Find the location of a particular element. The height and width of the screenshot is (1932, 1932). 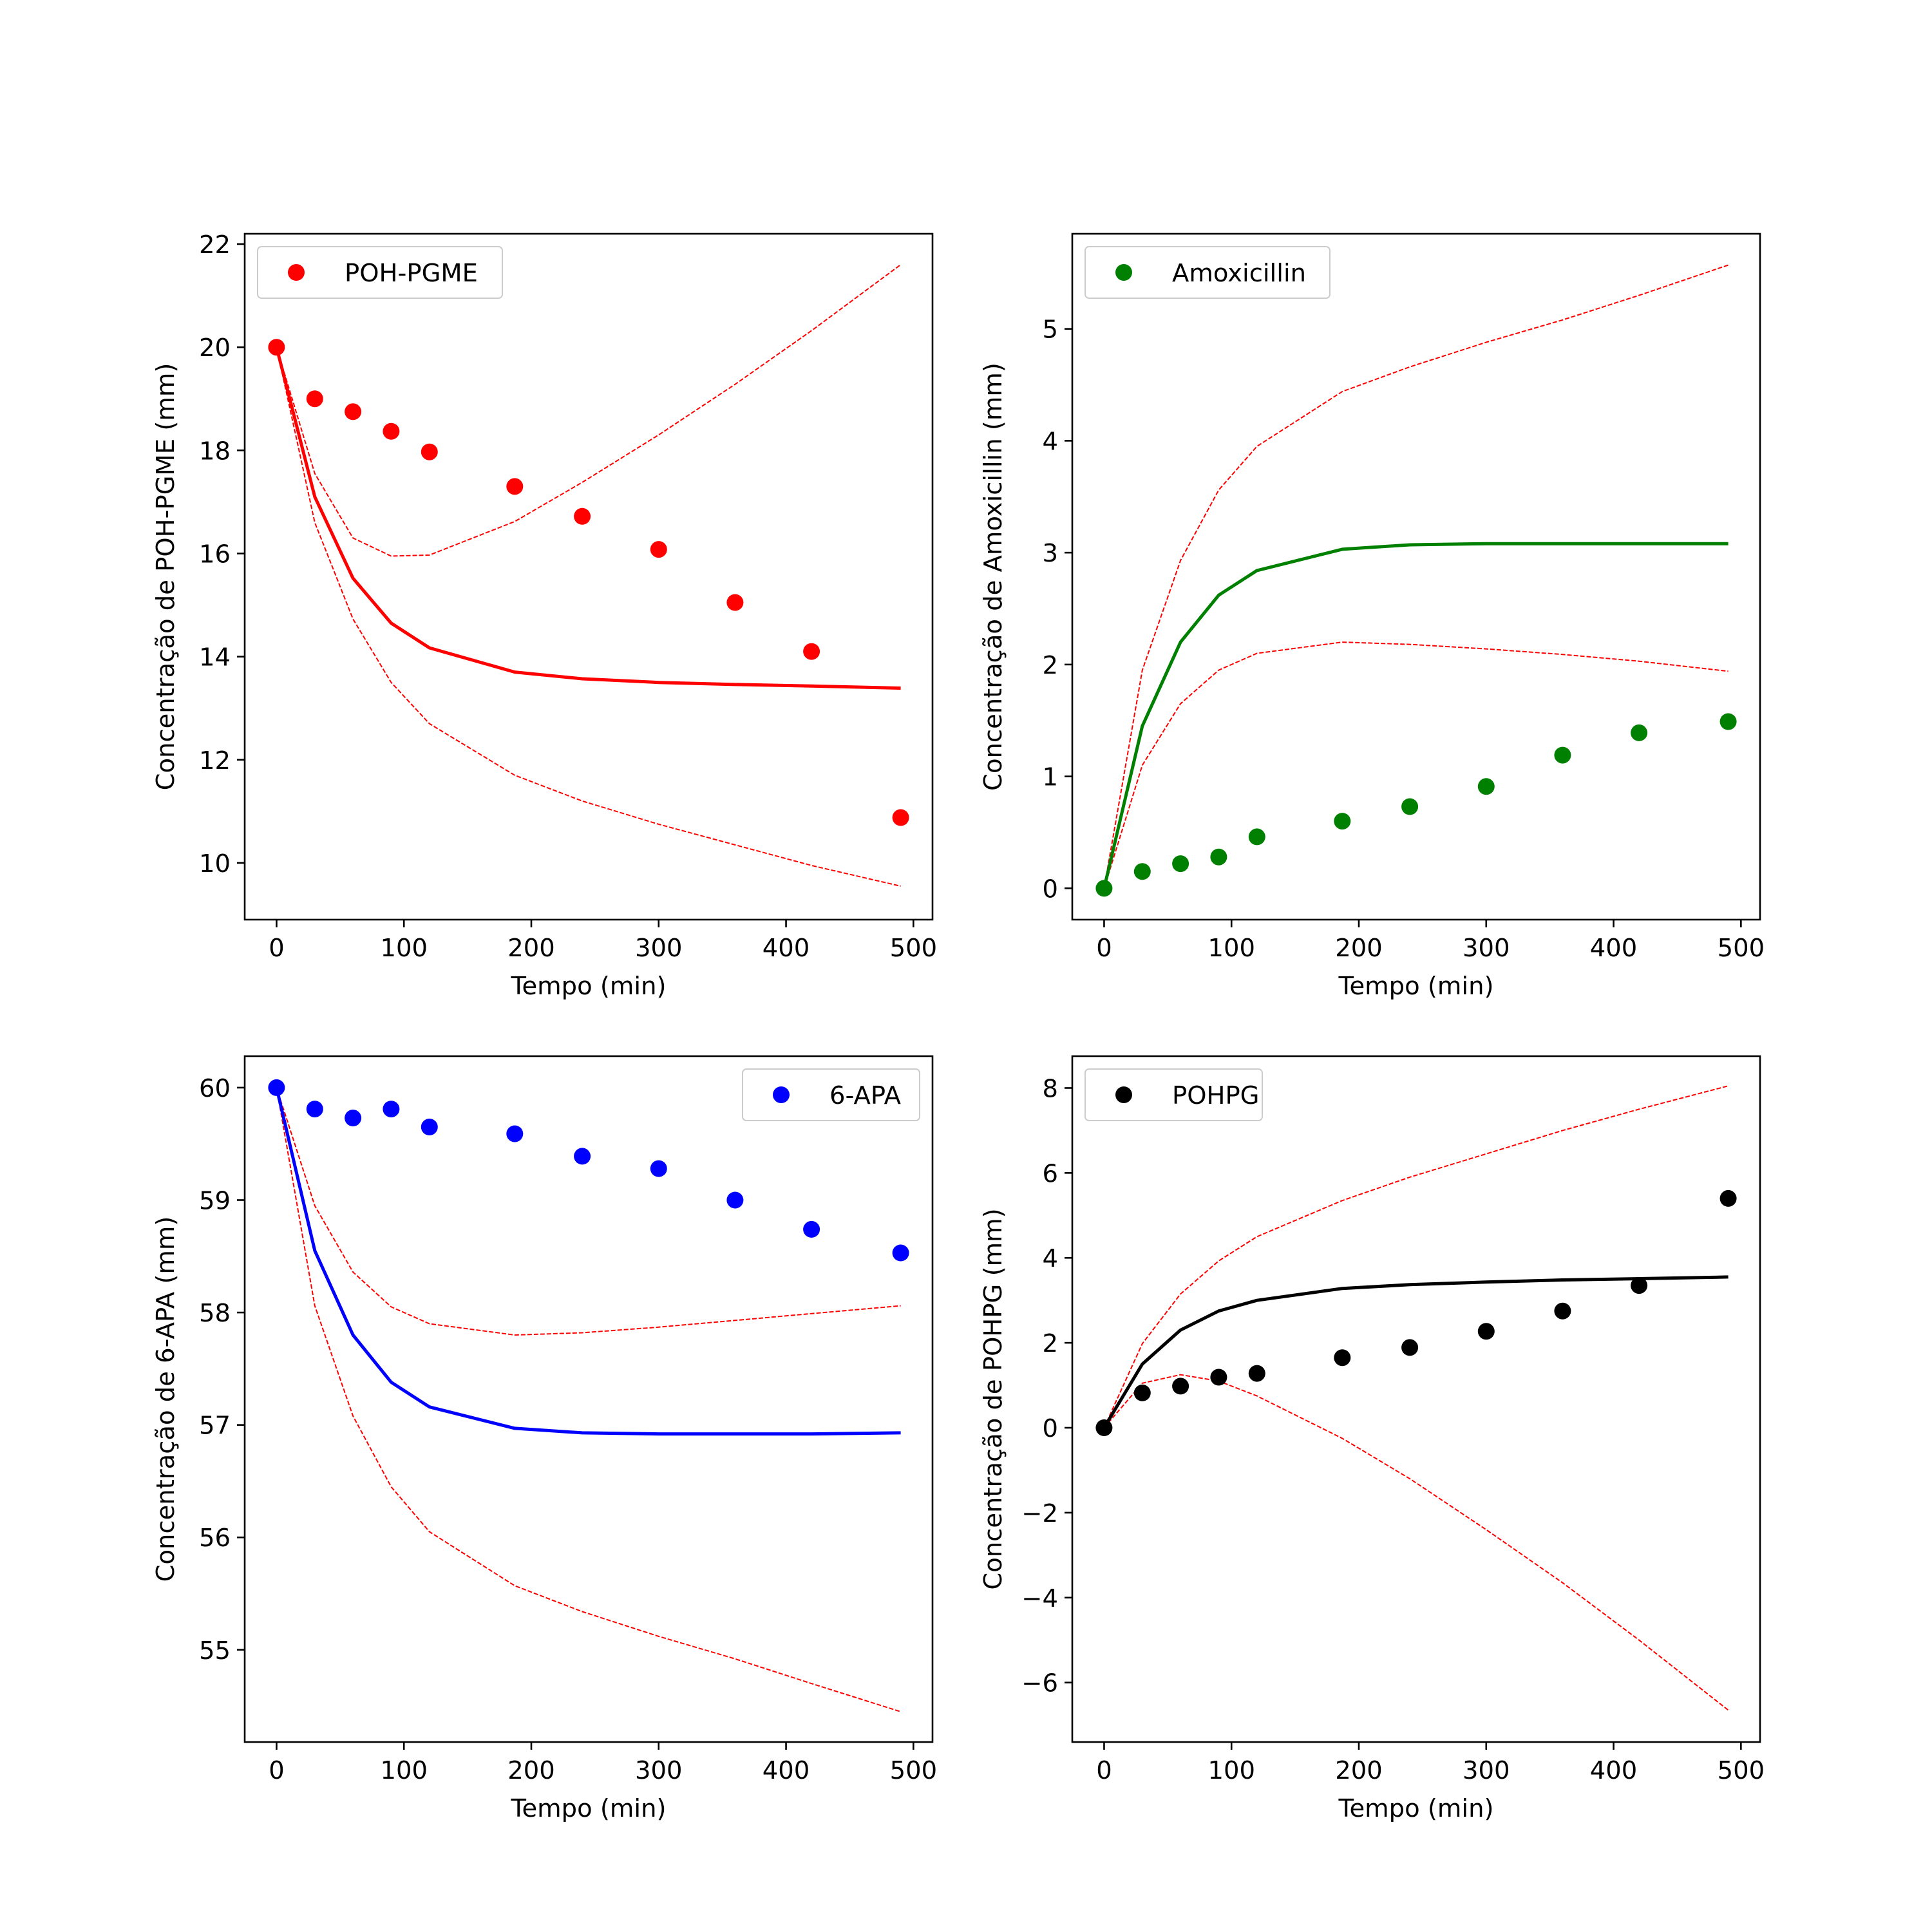

legend-marker is located at coordinates (1124, 272).